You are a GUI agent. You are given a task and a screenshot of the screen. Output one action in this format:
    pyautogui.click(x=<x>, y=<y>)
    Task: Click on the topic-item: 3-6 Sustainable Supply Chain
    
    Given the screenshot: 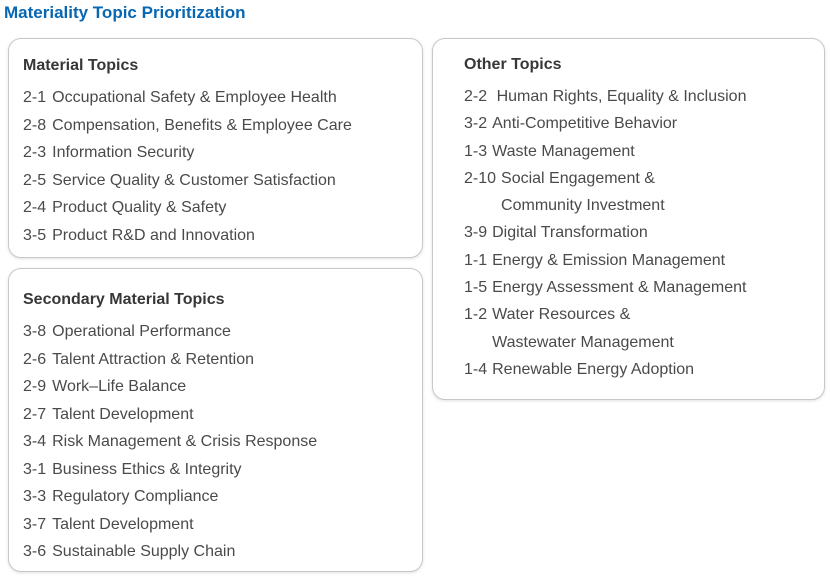 What is the action you would take?
    pyautogui.click(x=218, y=552)
    